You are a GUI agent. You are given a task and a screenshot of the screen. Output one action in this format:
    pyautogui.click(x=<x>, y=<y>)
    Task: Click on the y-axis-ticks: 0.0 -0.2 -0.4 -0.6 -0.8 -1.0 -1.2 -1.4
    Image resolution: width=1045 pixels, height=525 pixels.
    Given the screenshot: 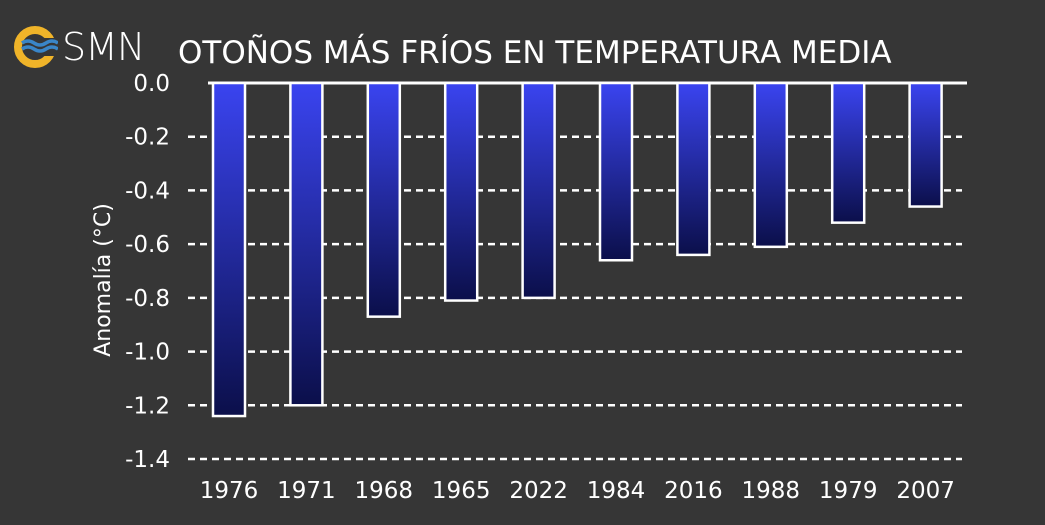 What is the action you would take?
    pyautogui.click(x=147, y=272)
    